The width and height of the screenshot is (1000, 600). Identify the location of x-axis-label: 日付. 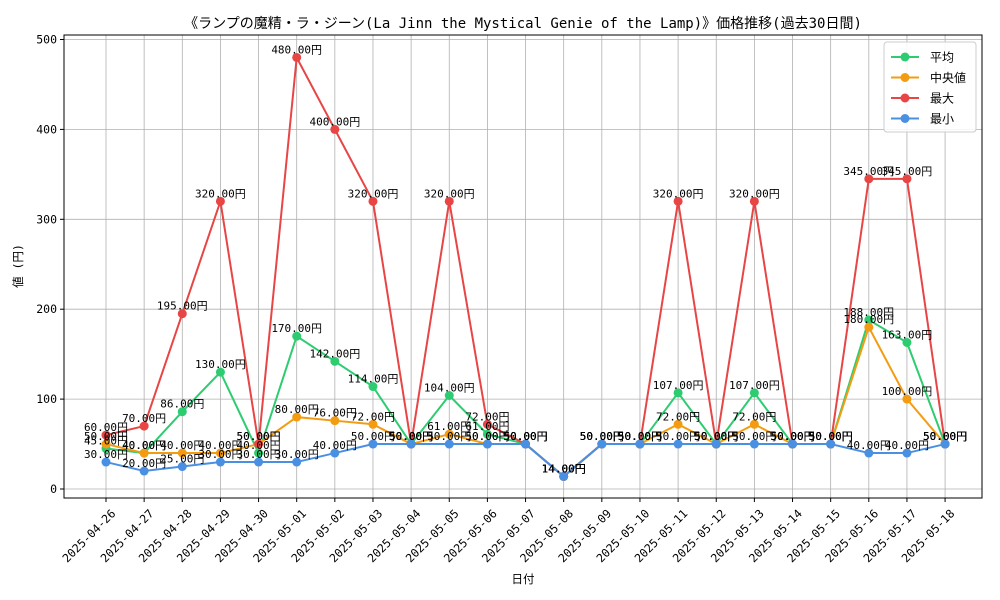
(523, 579).